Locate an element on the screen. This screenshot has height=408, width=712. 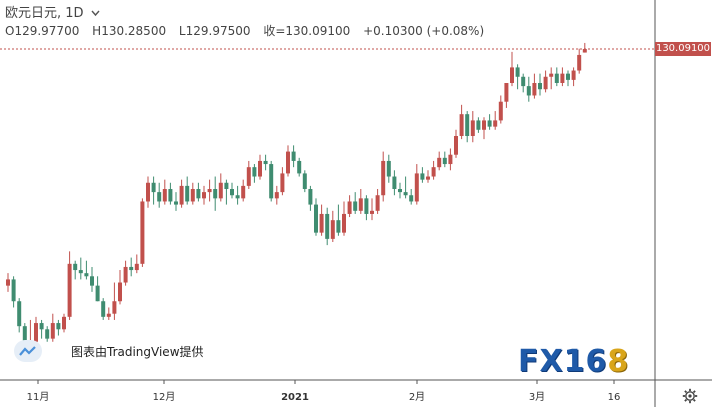
logo-highlight: 8 is located at coordinates (618, 361).